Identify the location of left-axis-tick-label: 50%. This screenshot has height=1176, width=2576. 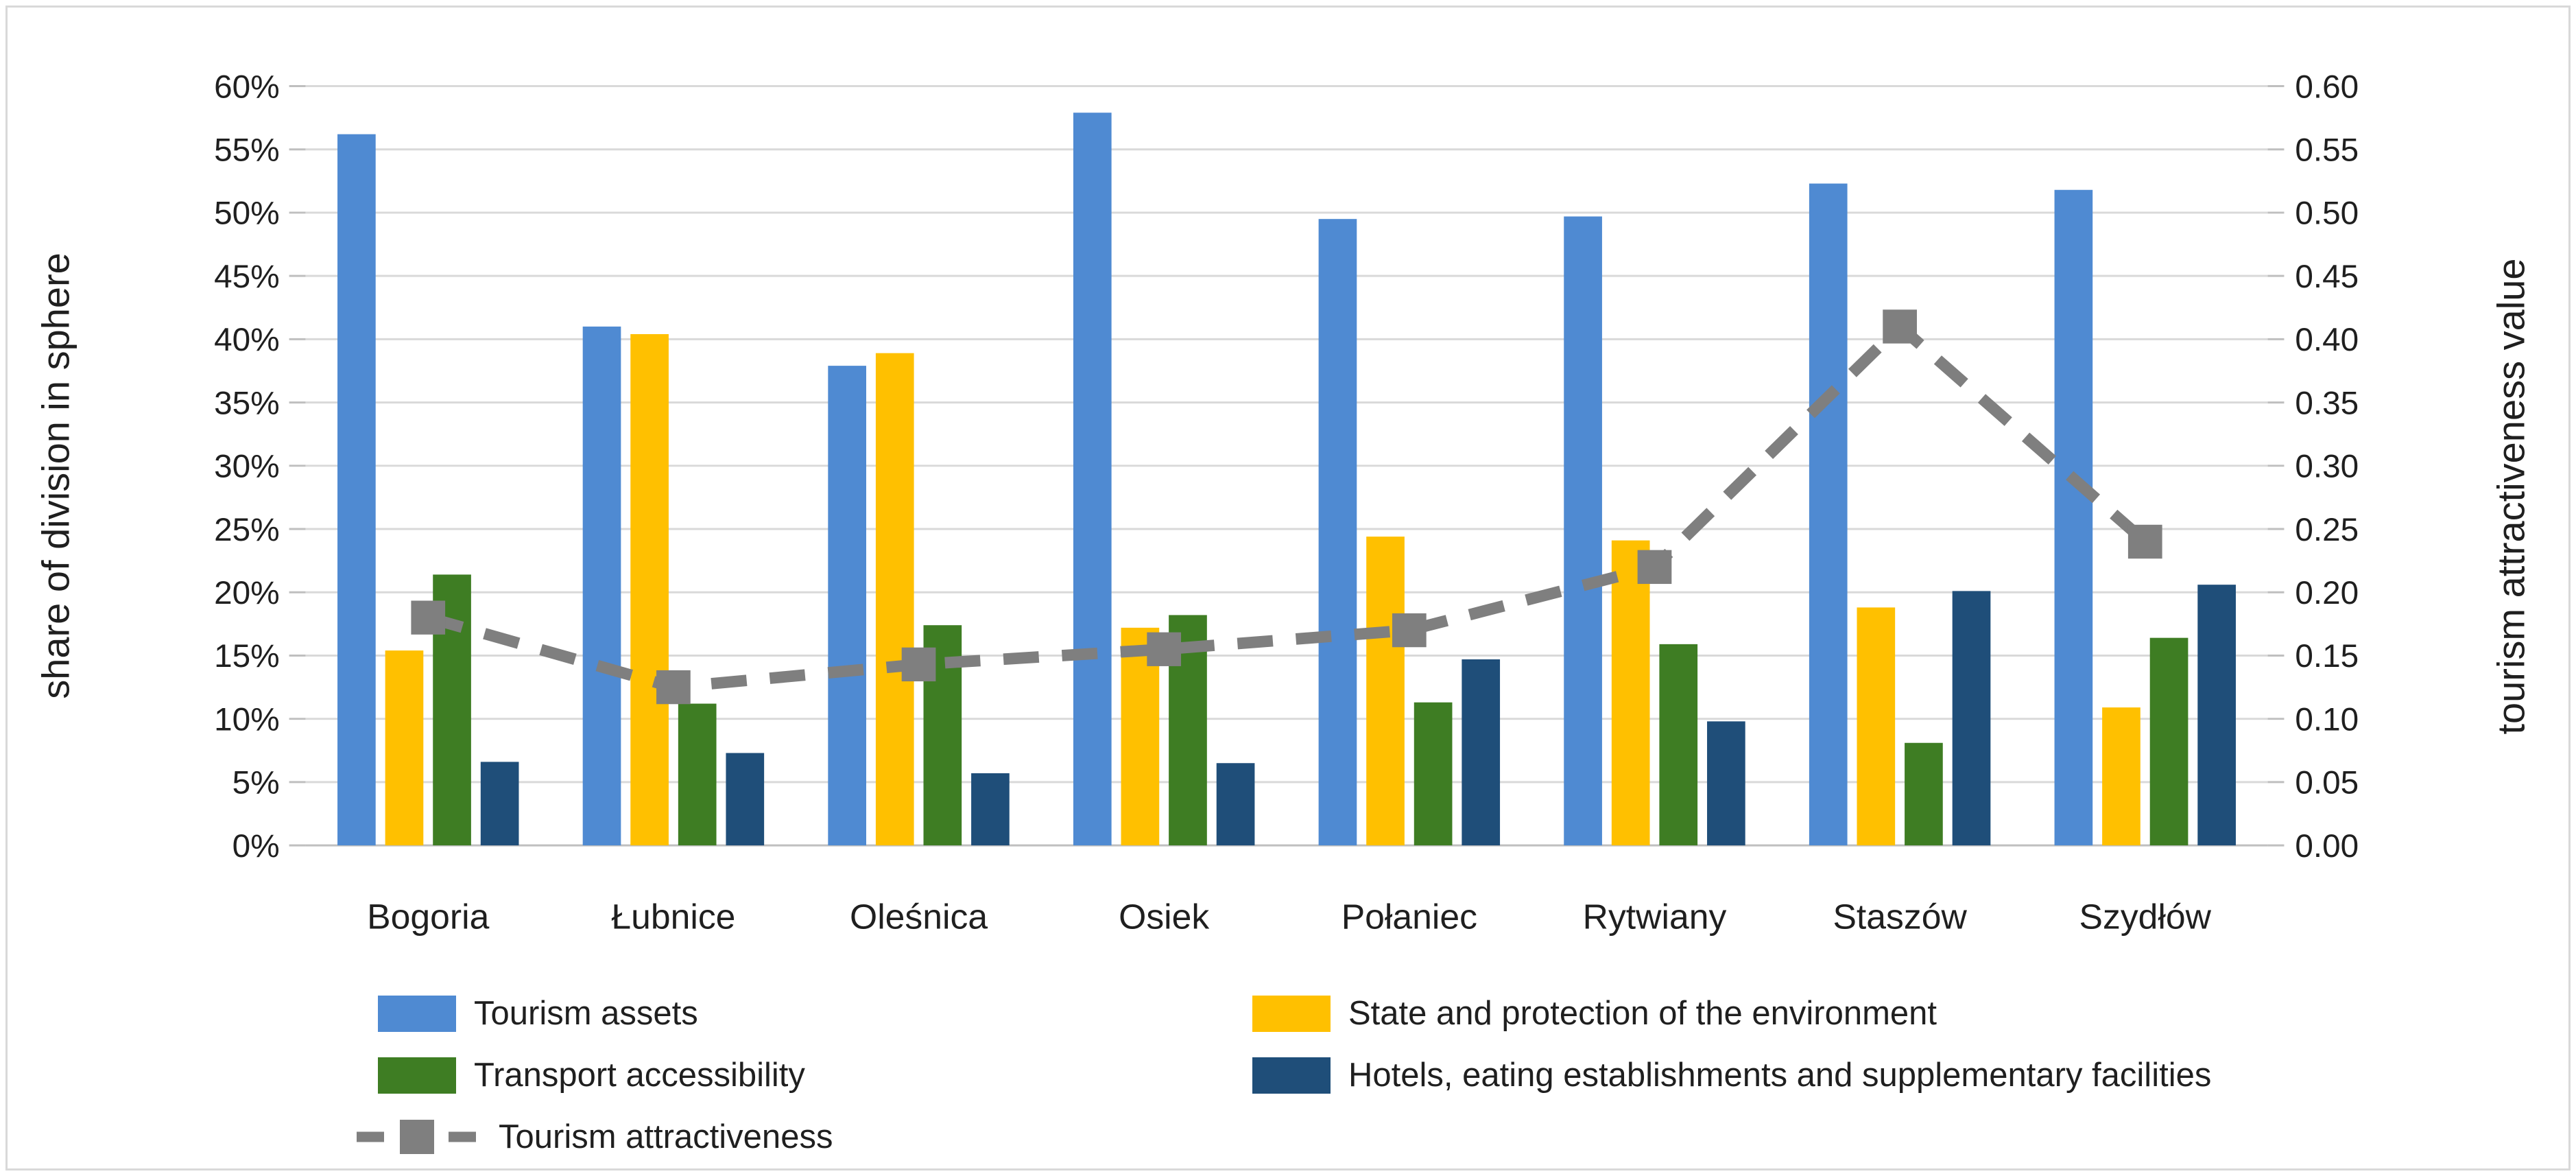
(247, 214).